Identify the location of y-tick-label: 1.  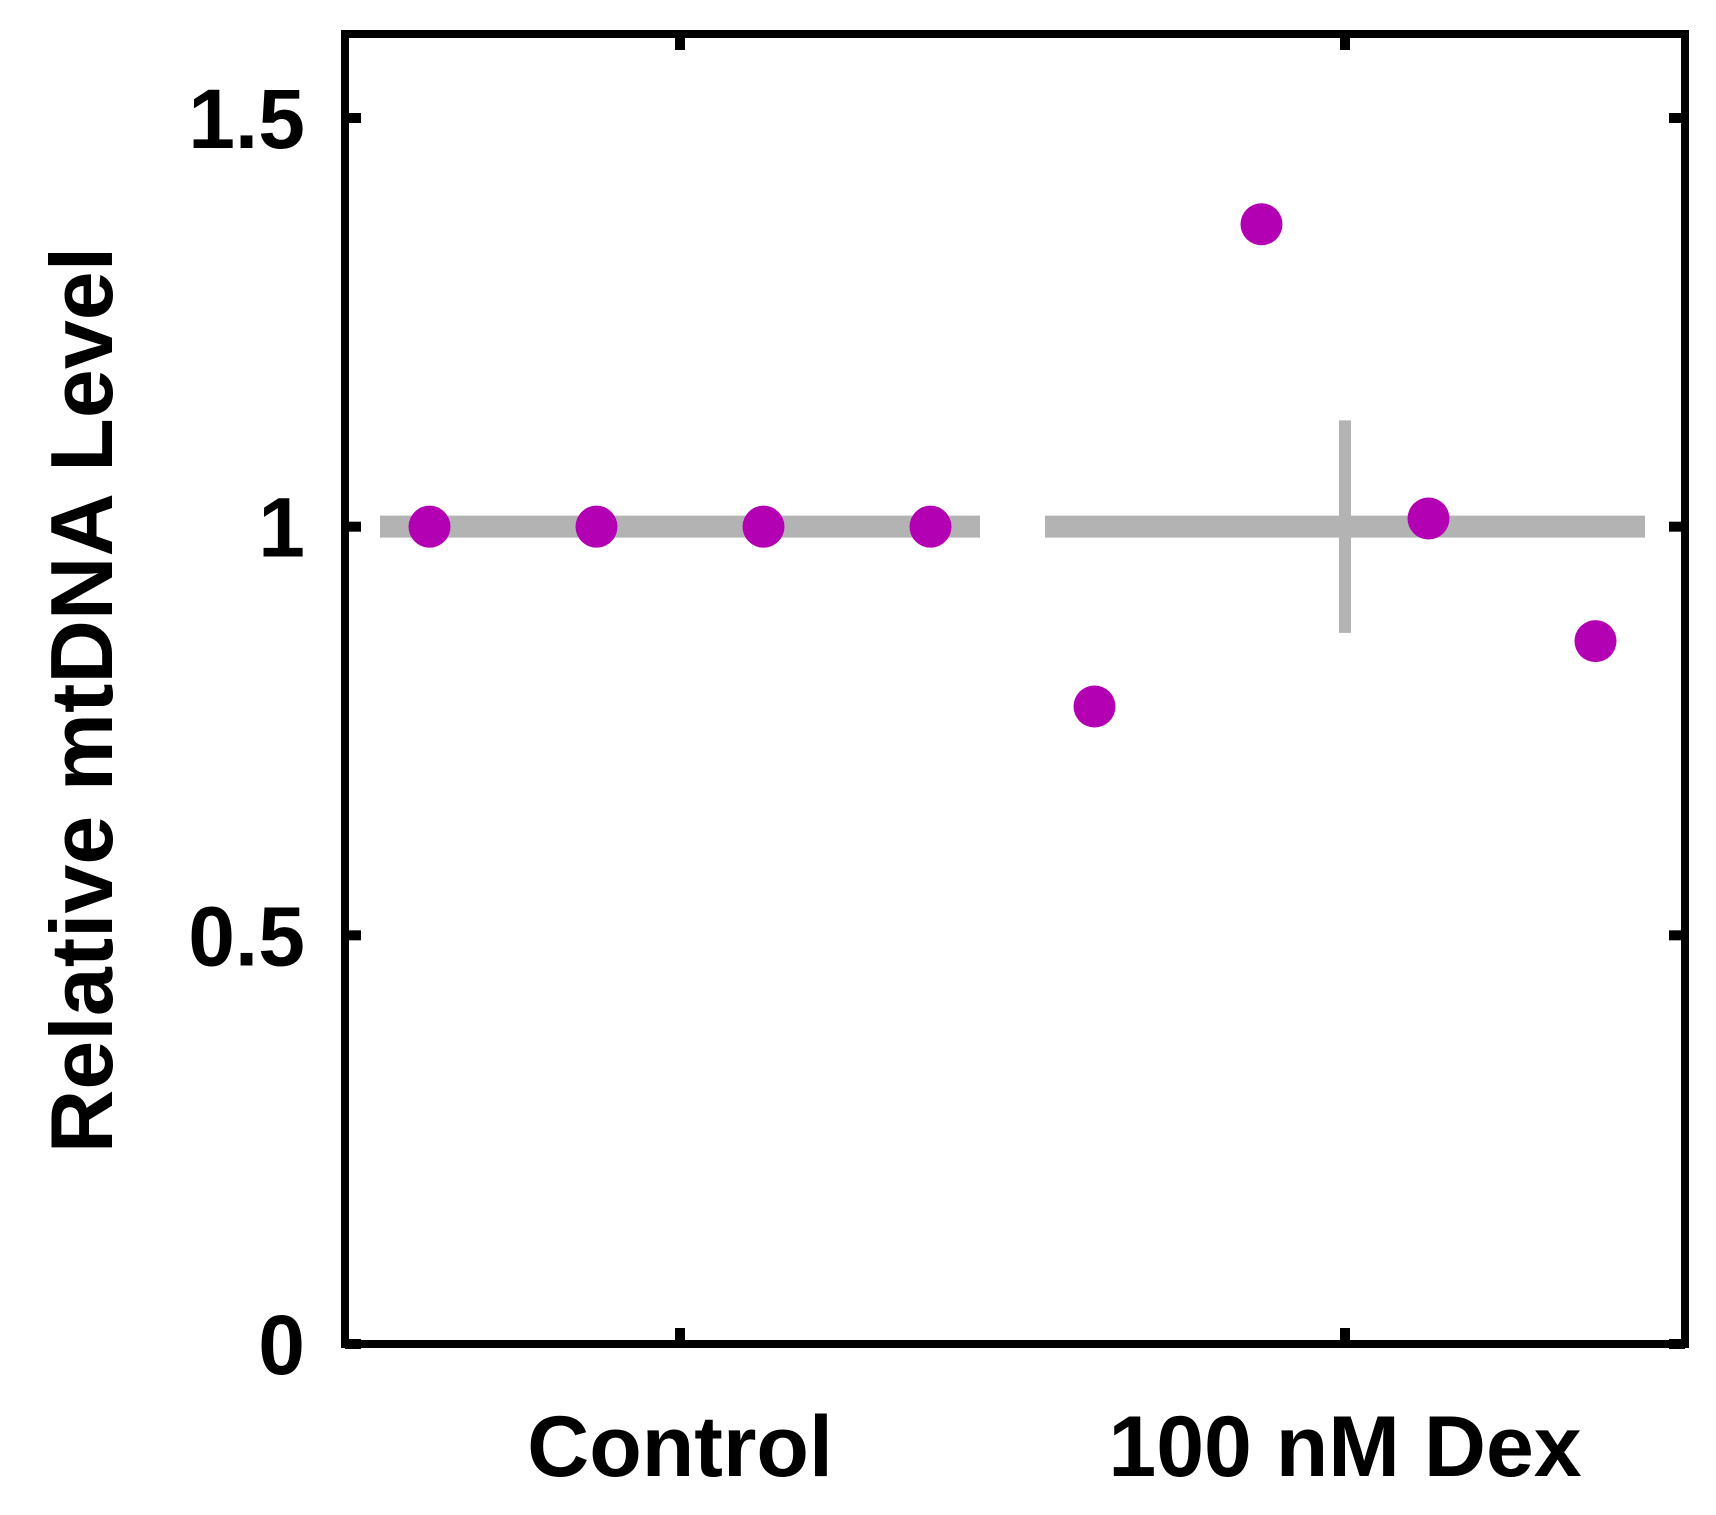
(281, 528).